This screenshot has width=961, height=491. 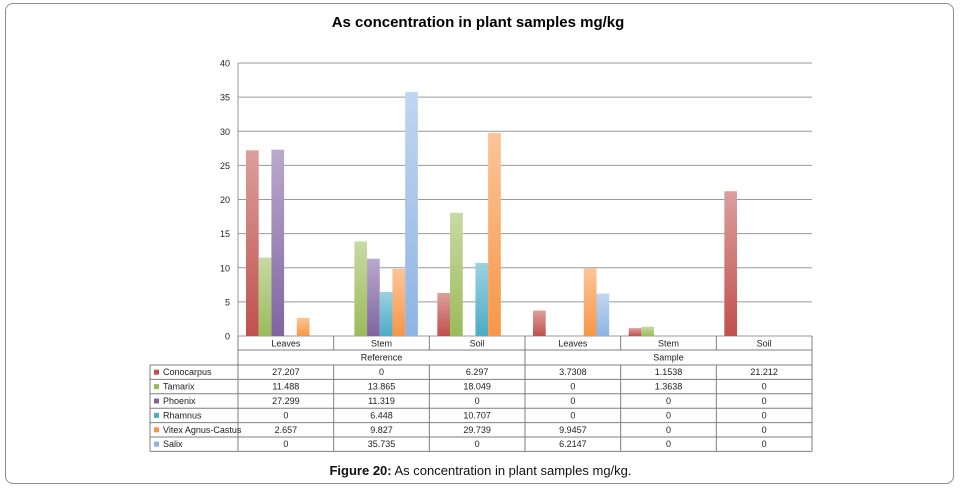 What do you see at coordinates (225, 132) in the screenshot?
I see `y-tick-label: 30` at bounding box center [225, 132].